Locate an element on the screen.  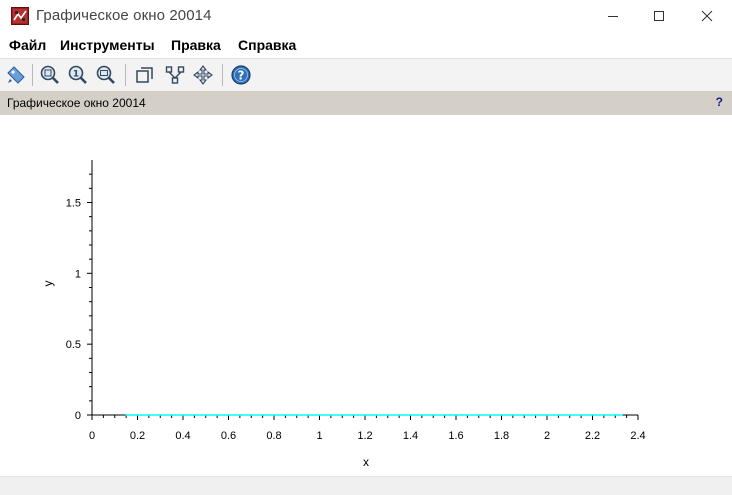
zoom-original-icon: 1 is located at coordinates (77, 74).